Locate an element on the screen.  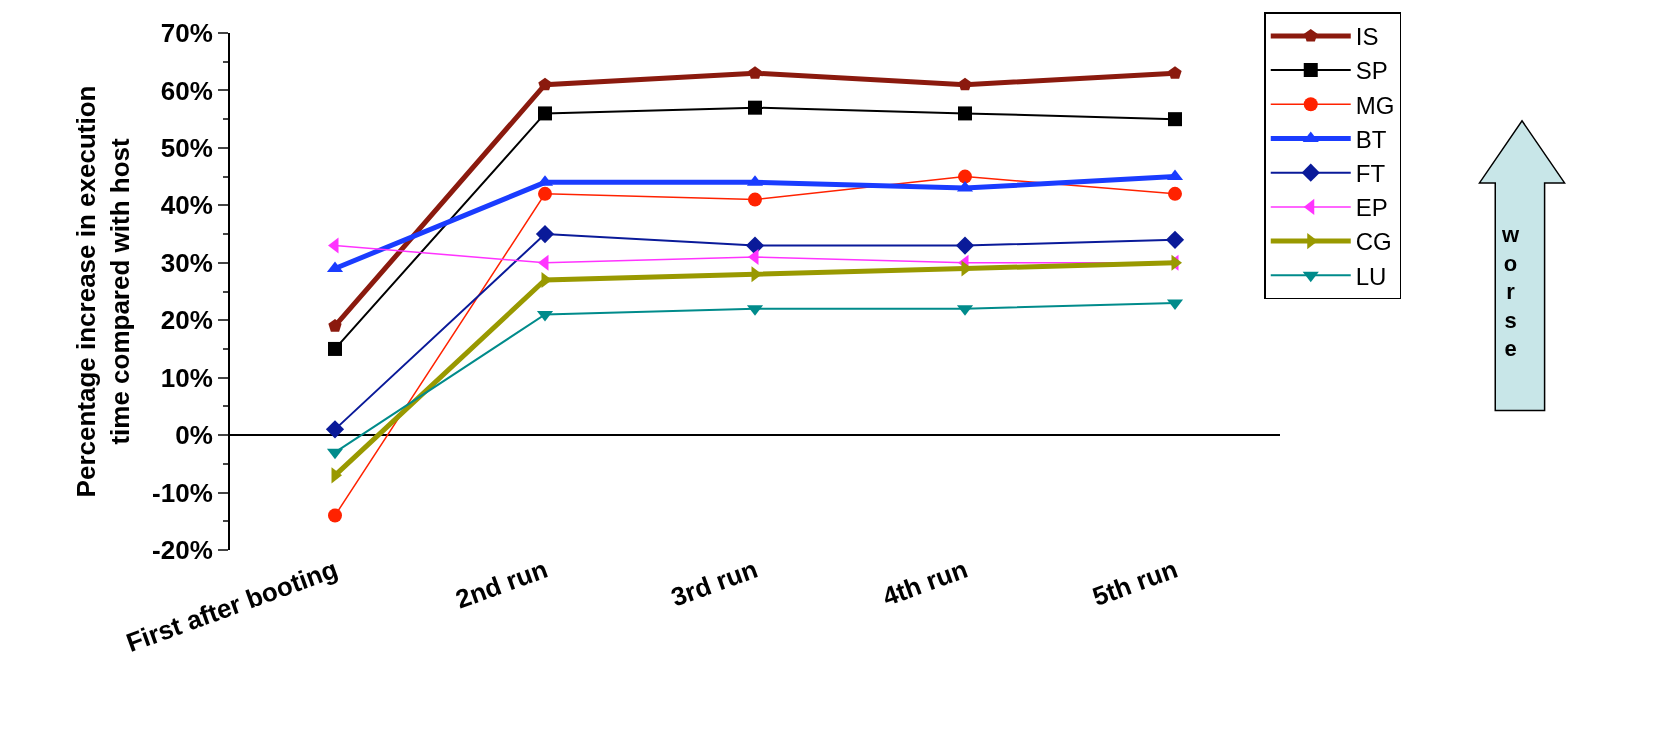
x-tick-label: 3rd run is located at coordinates (714, 583).